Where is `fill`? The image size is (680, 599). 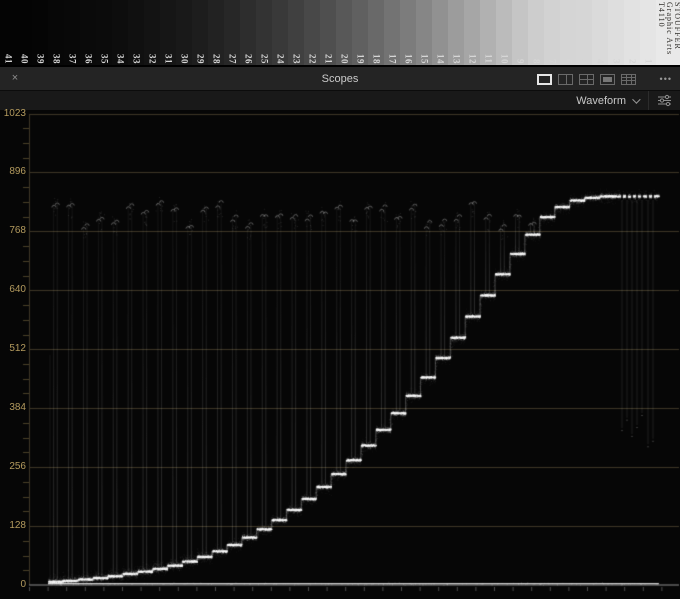 fill is located at coordinates (607, 79).